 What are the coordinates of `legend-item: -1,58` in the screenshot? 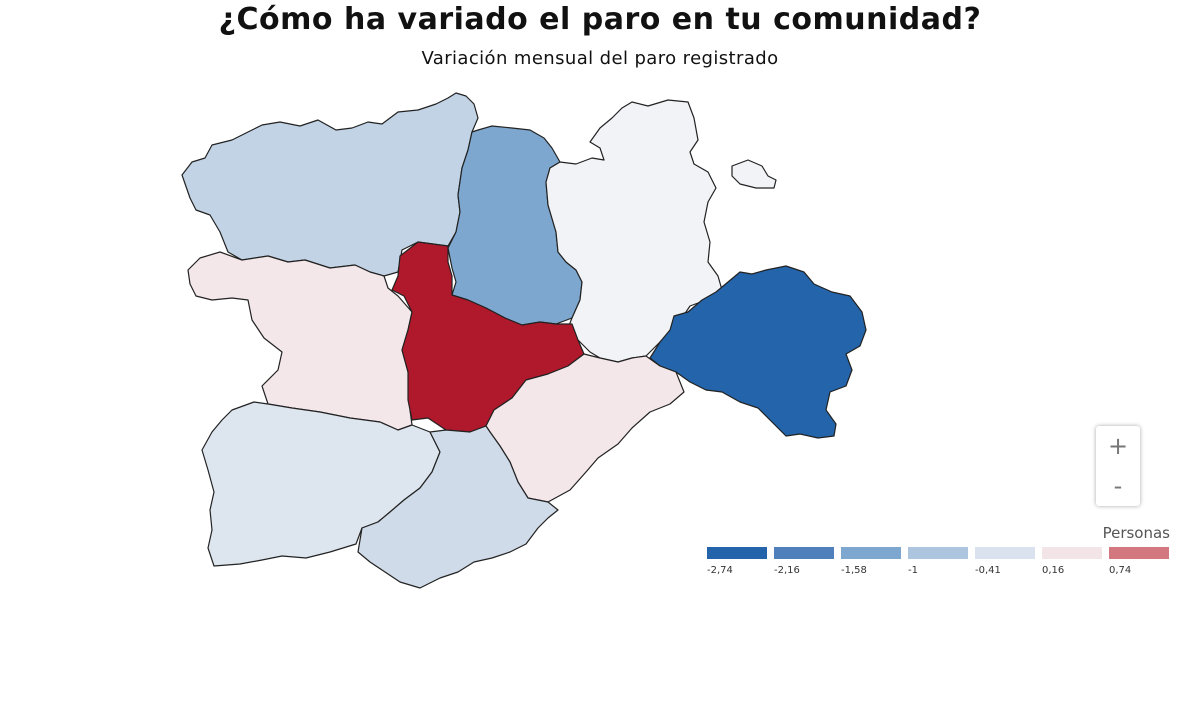 It's located at (871, 561).